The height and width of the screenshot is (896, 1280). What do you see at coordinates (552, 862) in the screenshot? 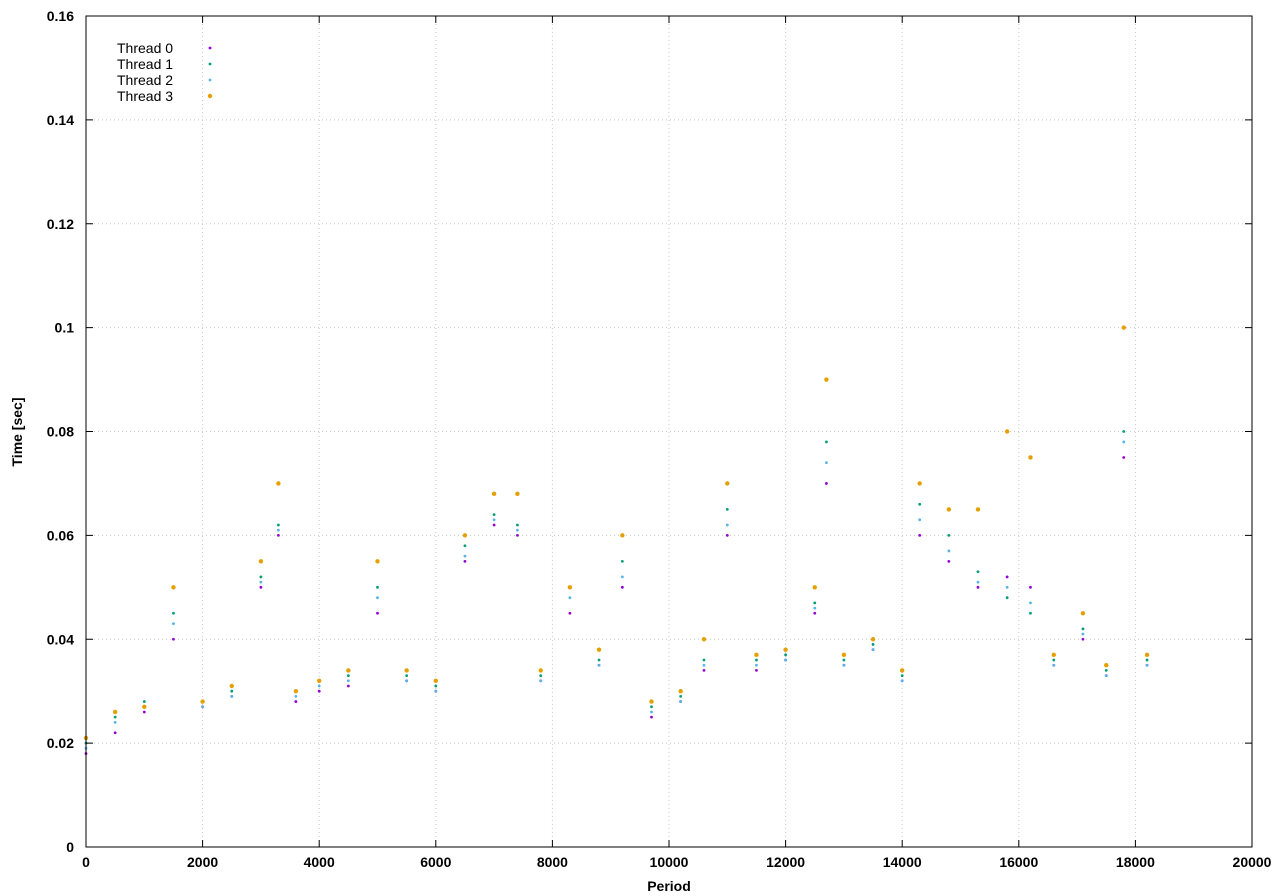
I see `x-tick-label: 8000` at bounding box center [552, 862].